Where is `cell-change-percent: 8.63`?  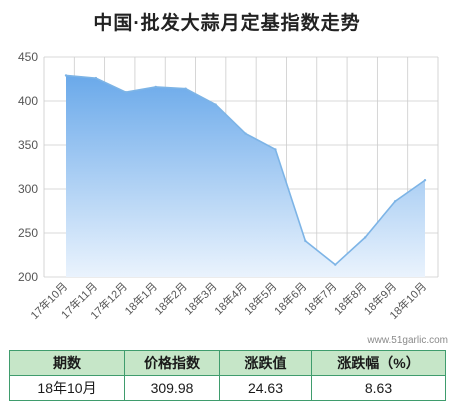
cell-change-percent: 8.63 is located at coordinates (378, 388).